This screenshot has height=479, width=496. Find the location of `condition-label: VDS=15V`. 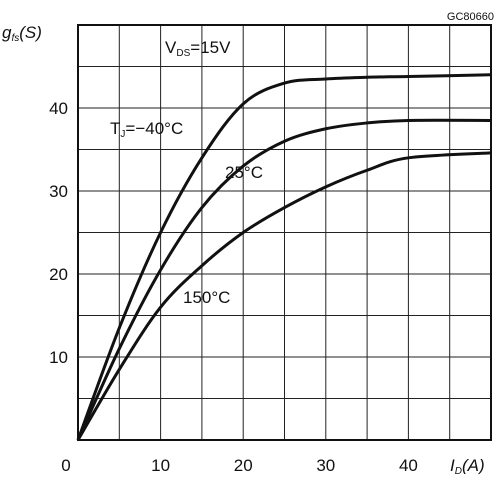

condition-label: VDS=15V is located at coordinates (198, 48).